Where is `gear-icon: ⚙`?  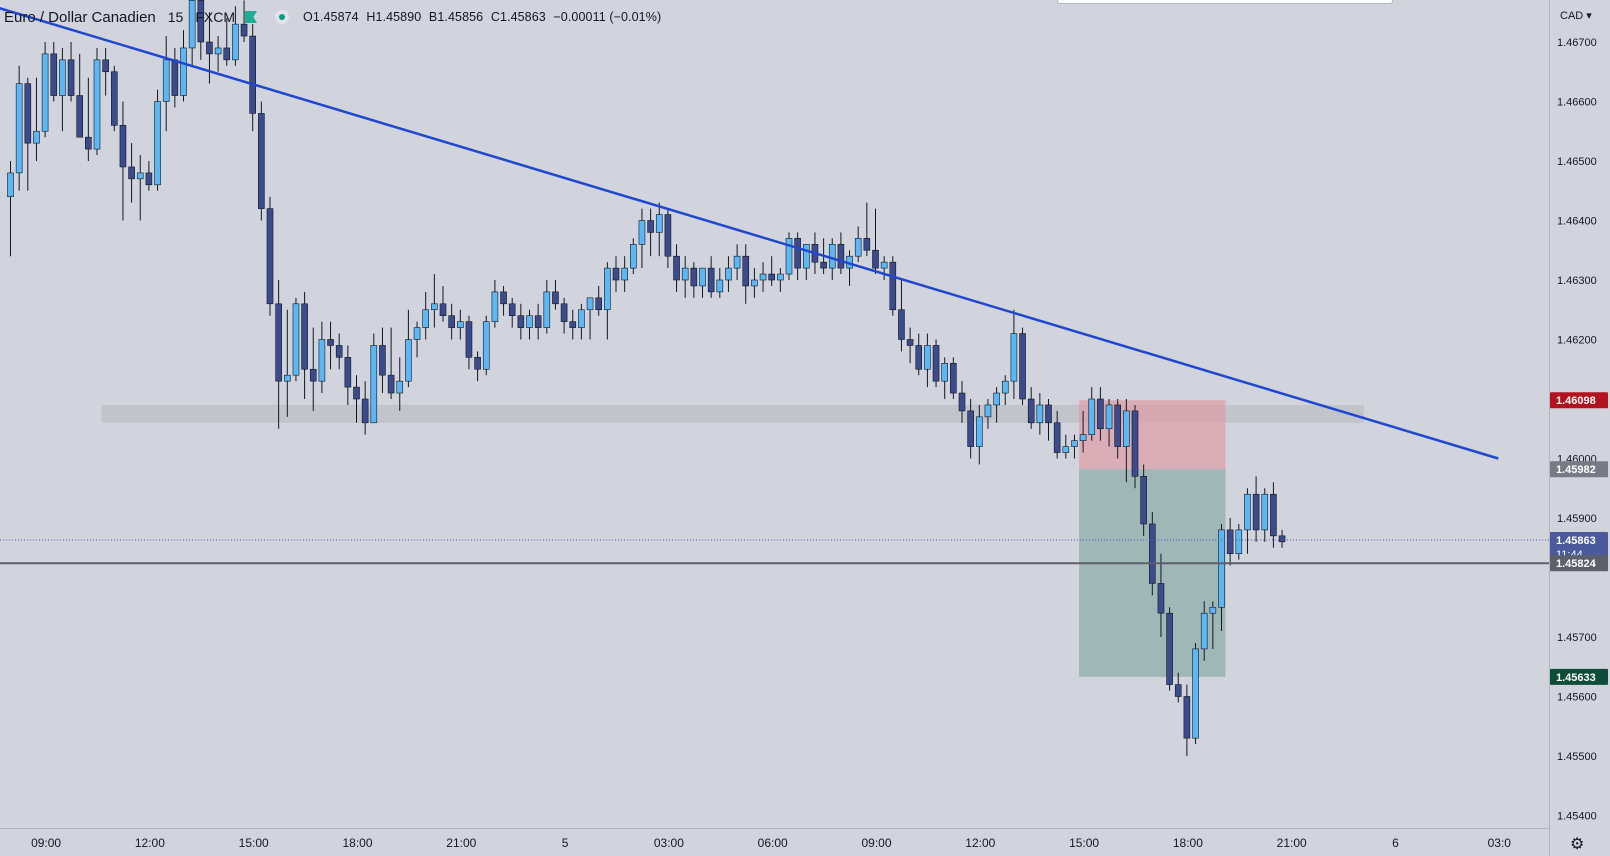
gear-icon: ⚙ is located at coordinates (1577, 844).